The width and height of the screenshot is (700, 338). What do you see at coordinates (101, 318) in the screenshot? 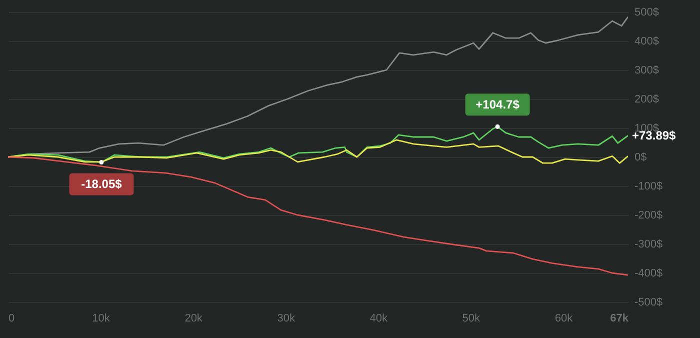
I see `x-tick-label: 10k` at bounding box center [101, 318].